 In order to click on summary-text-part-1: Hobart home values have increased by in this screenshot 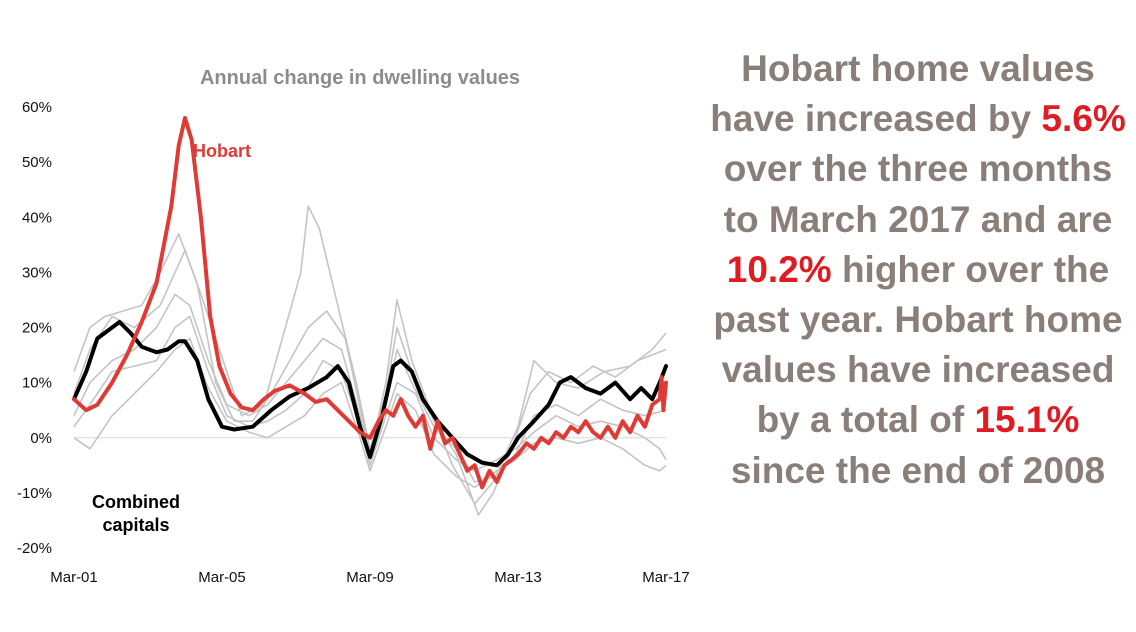, I will do `click(902, 94)`.